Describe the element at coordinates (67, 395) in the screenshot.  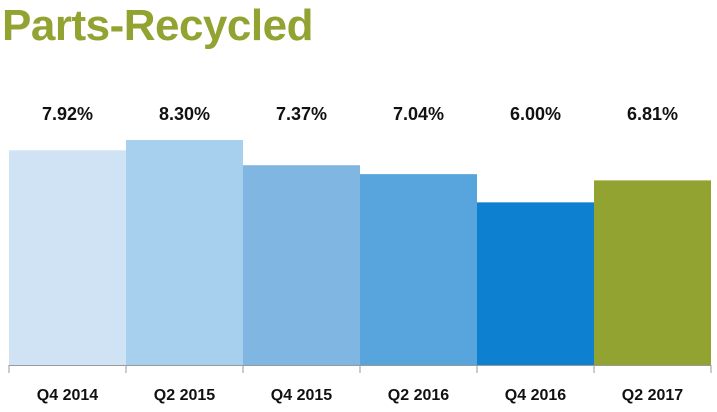
I see `x-tick-label: Q4 2014` at that location.